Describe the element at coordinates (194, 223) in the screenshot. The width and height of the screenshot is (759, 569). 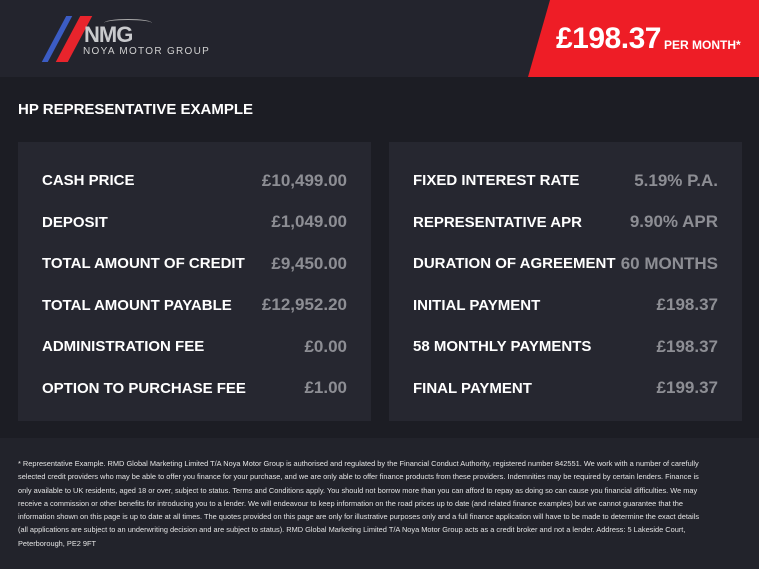
I see `finance-row: DEPOSIT £1,049.00` at that location.